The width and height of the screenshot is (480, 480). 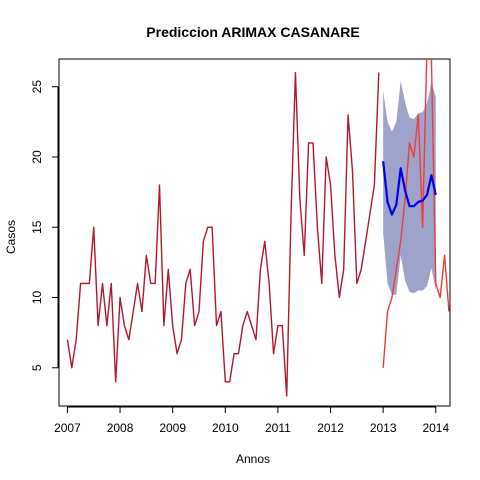 I want to click on x-tick-label: 2011, so click(x=278, y=428).